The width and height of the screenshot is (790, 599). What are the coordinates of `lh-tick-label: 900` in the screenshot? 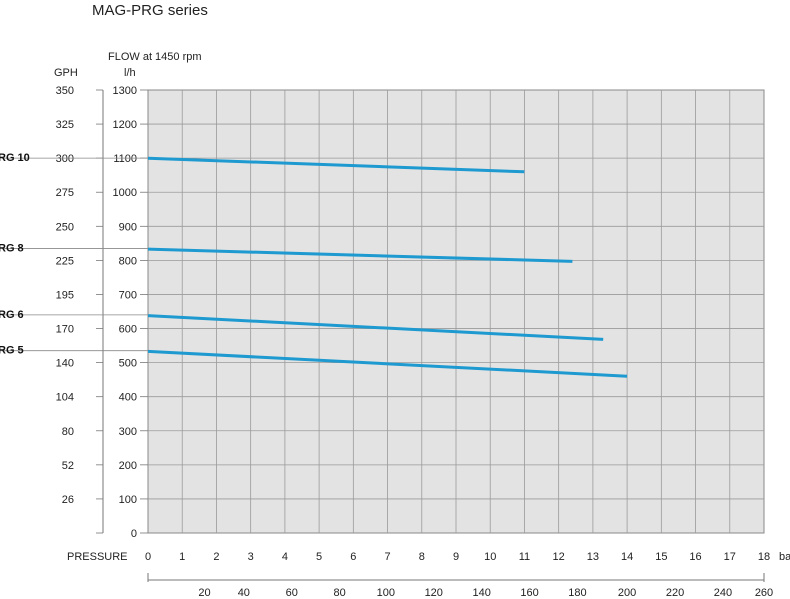 It's located at (128, 227).